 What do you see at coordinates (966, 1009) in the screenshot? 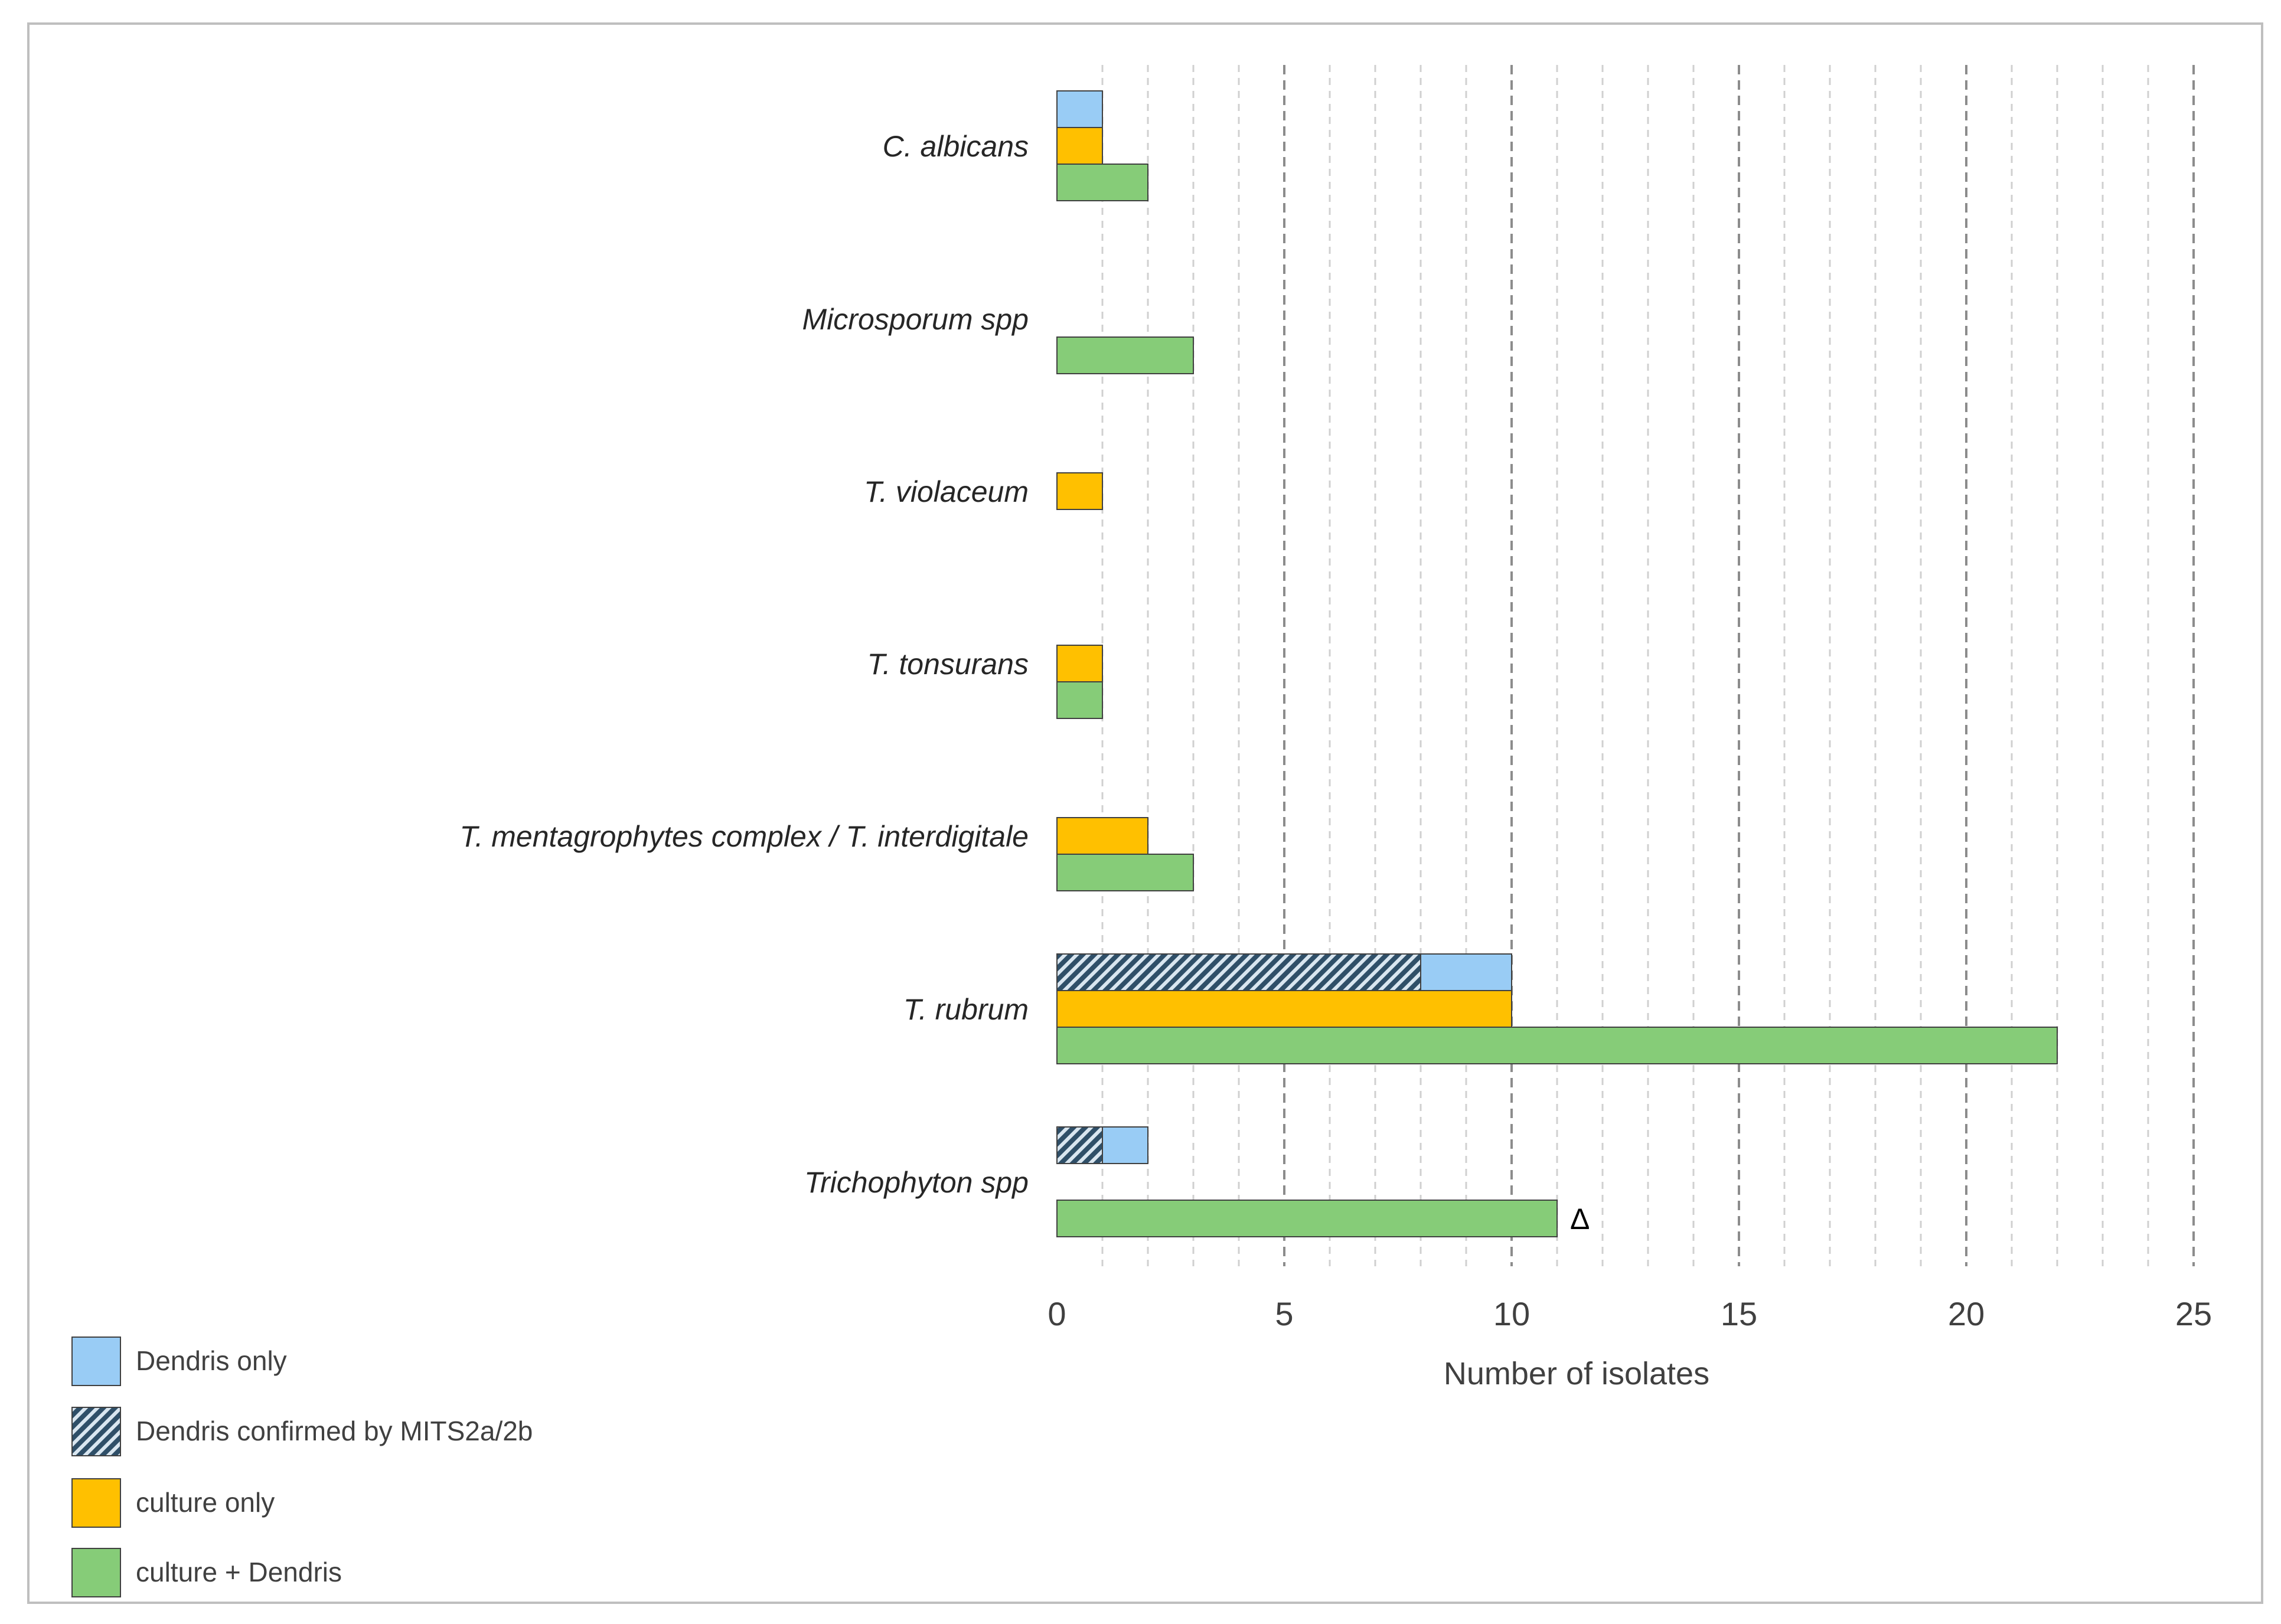
I see `category-label: T. rubrum` at bounding box center [966, 1009].